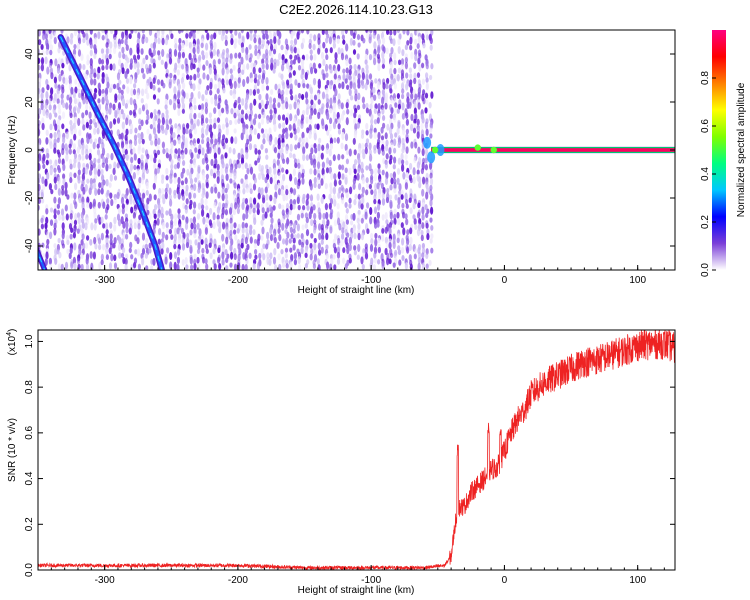  I want to click on spectrogram-ylabel: Frequency (Hz), so click(12, 150).